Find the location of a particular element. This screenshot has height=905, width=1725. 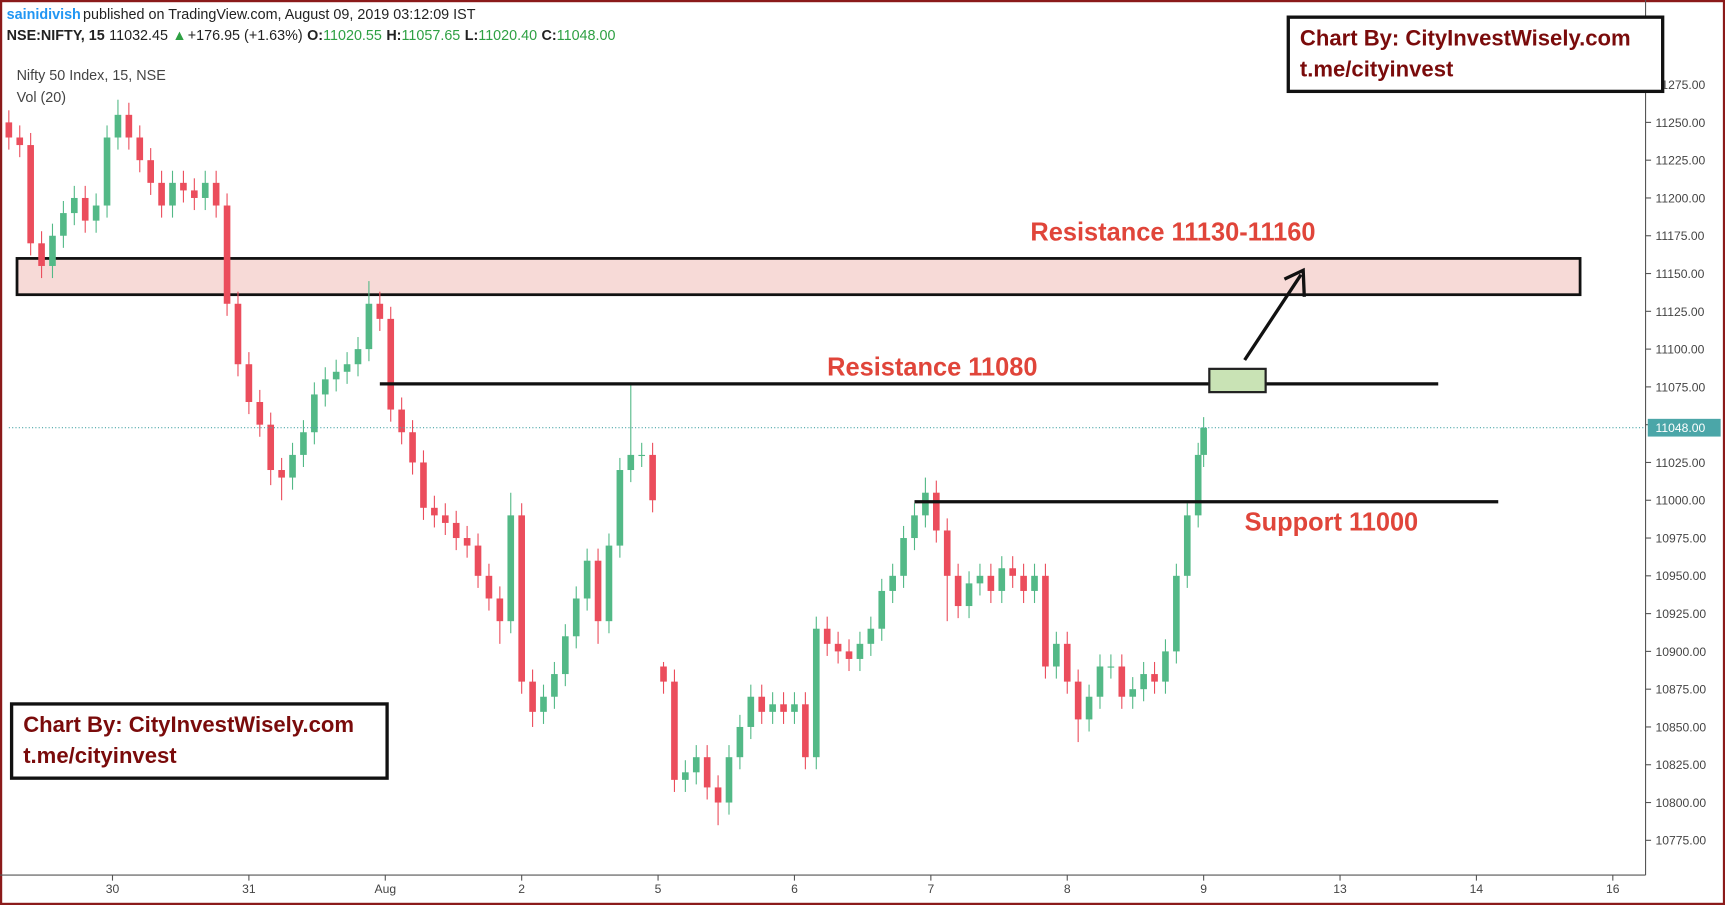

symbol: NSE:NIFTY, 15 is located at coordinates (55, 35).